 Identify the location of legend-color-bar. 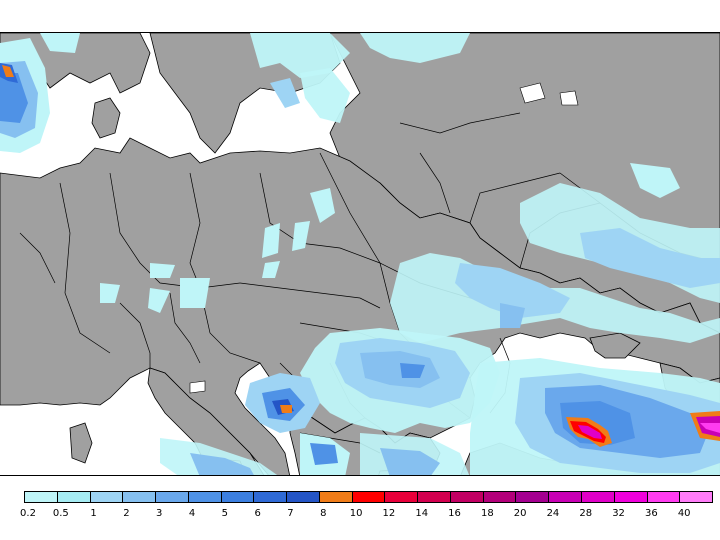
(368, 497).